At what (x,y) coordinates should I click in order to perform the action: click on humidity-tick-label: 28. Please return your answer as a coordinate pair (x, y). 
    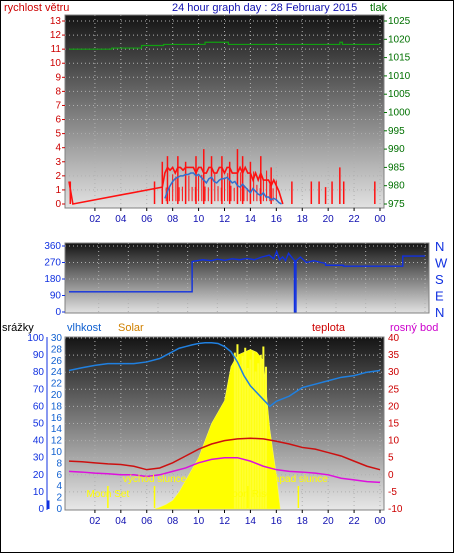
    Looking at the image, I should click on (57, 349).